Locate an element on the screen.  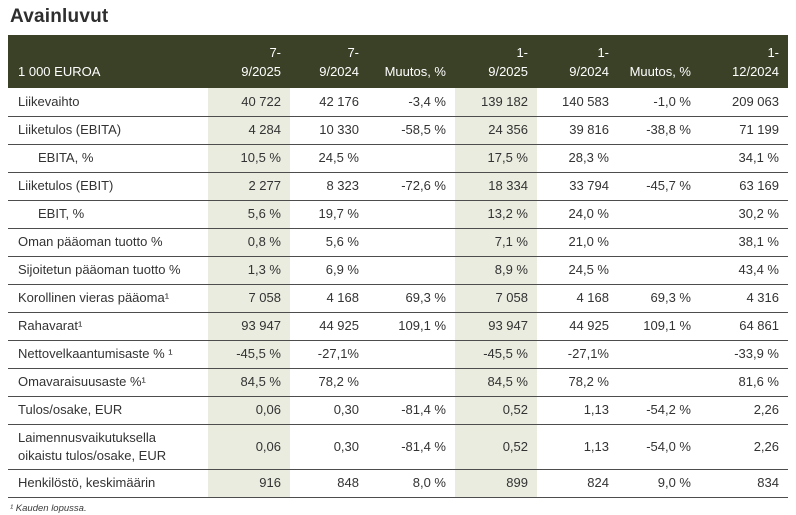
column-header: 1- 12/2024 is located at coordinates (744, 61).